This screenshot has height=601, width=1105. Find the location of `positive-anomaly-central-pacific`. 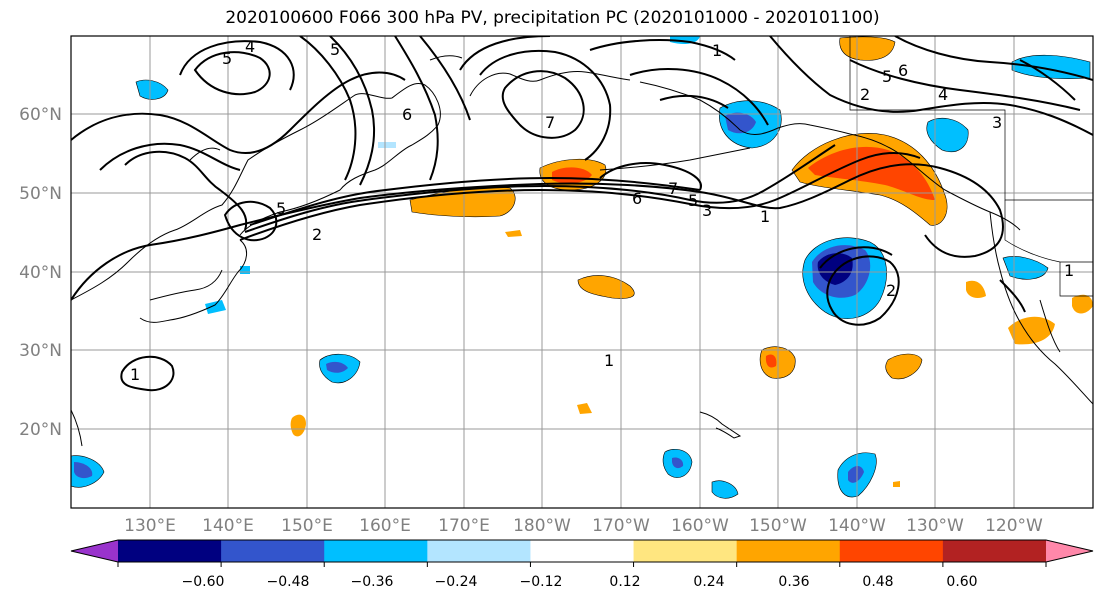

positive-anomaly-central-pacific is located at coordinates (606, 287).